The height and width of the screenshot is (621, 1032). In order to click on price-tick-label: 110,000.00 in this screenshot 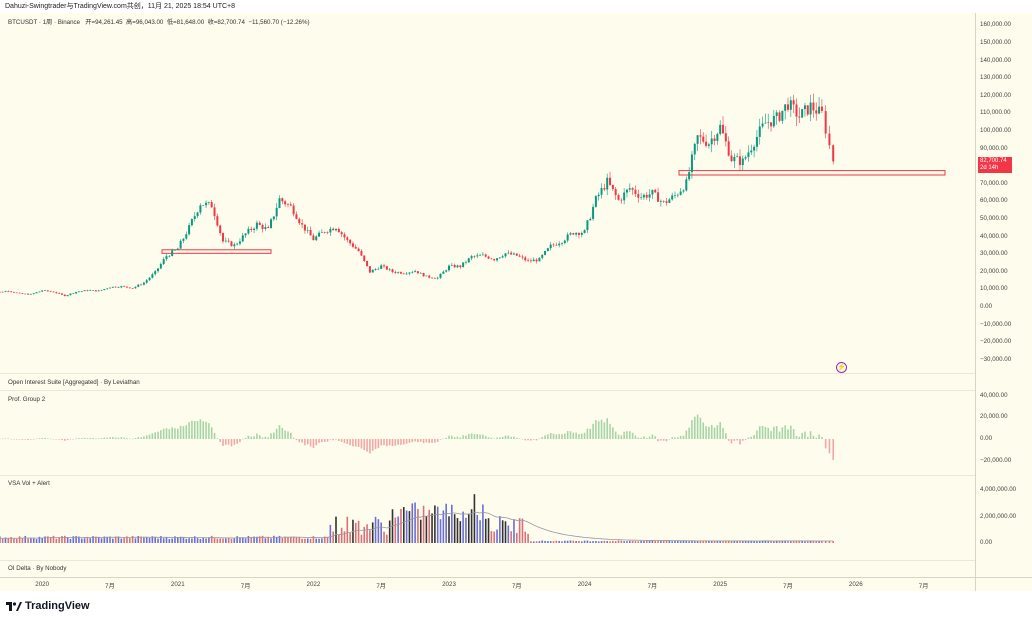, I will do `click(995, 113)`.